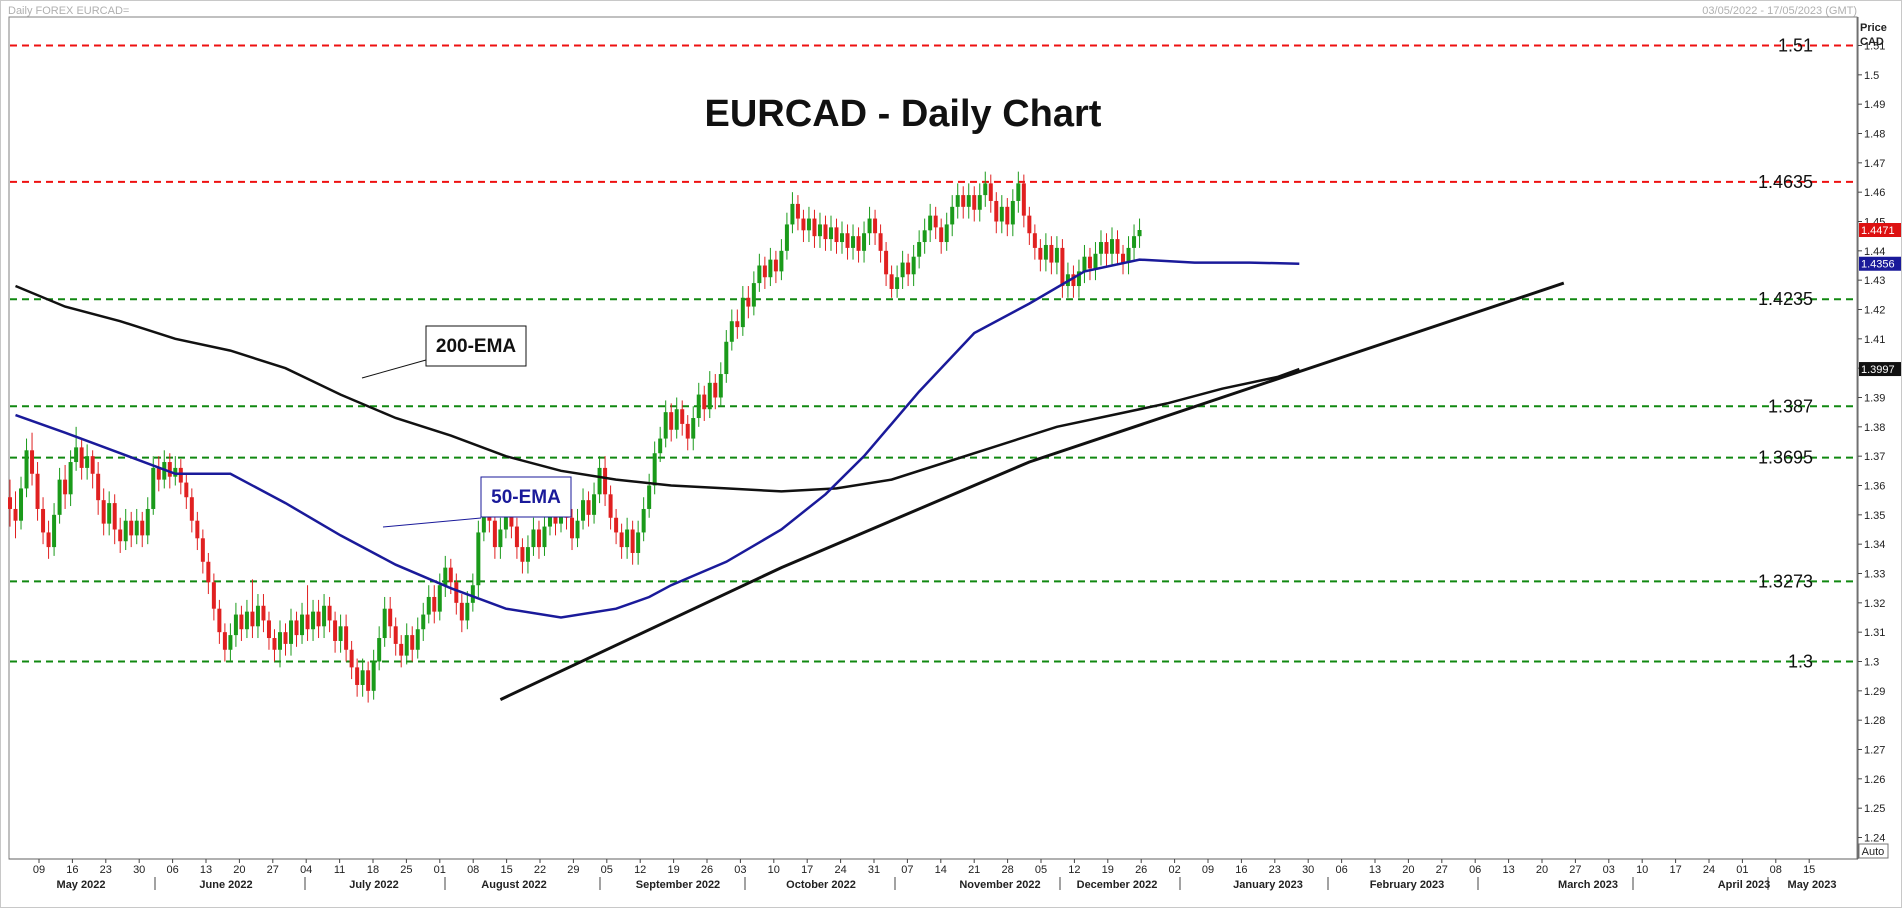 The height and width of the screenshot is (913, 1902). What do you see at coordinates (432, 522) in the screenshot?
I see `ema50-callout-leader` at bounding box center [432, 522].